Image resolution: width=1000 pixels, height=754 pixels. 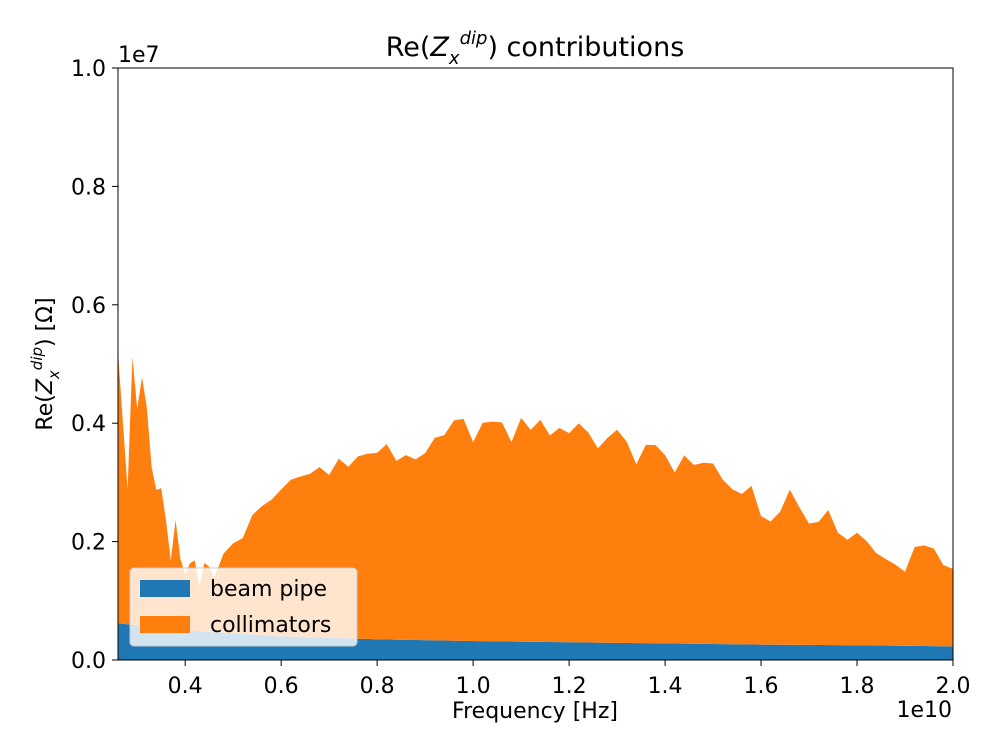 I want to click on y-tick-label: 0.8, so click(x=88, y=187).